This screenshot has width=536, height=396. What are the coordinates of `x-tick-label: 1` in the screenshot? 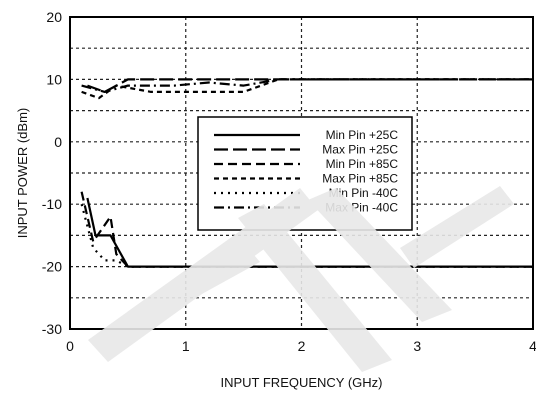 It's located at (186, 346).